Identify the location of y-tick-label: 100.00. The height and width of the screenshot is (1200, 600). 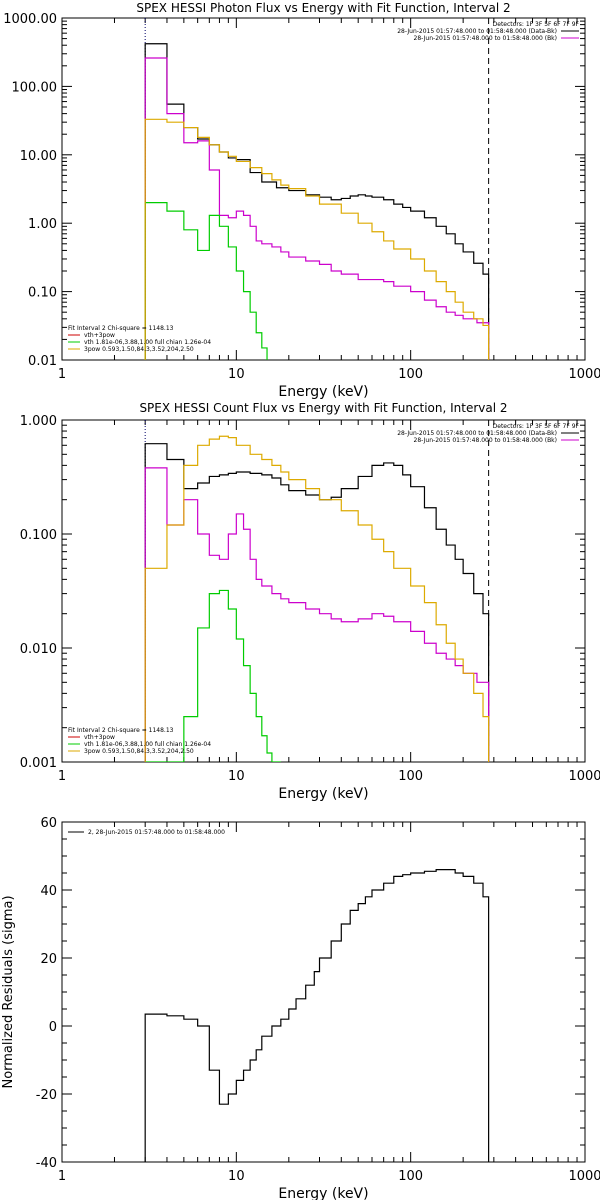
(35, 87).